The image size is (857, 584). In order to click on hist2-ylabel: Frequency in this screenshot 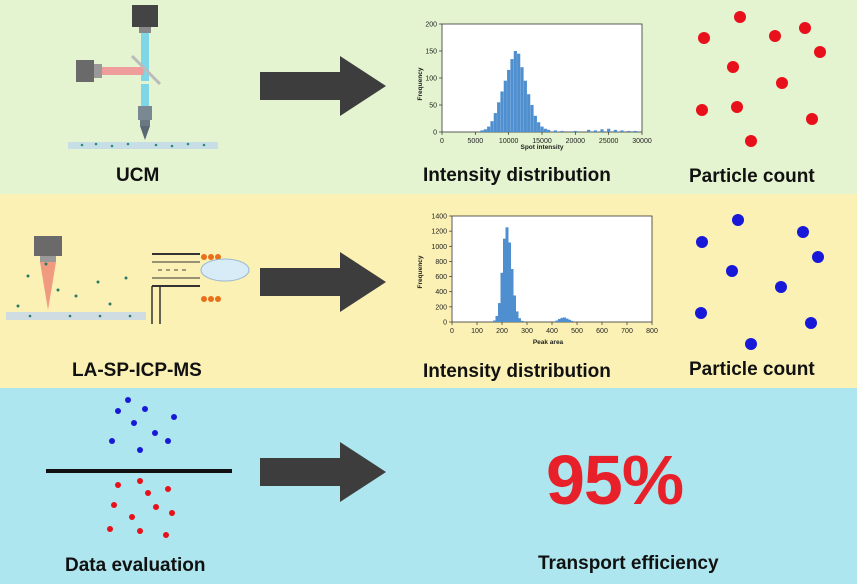, I will do `click(420, 271)`.